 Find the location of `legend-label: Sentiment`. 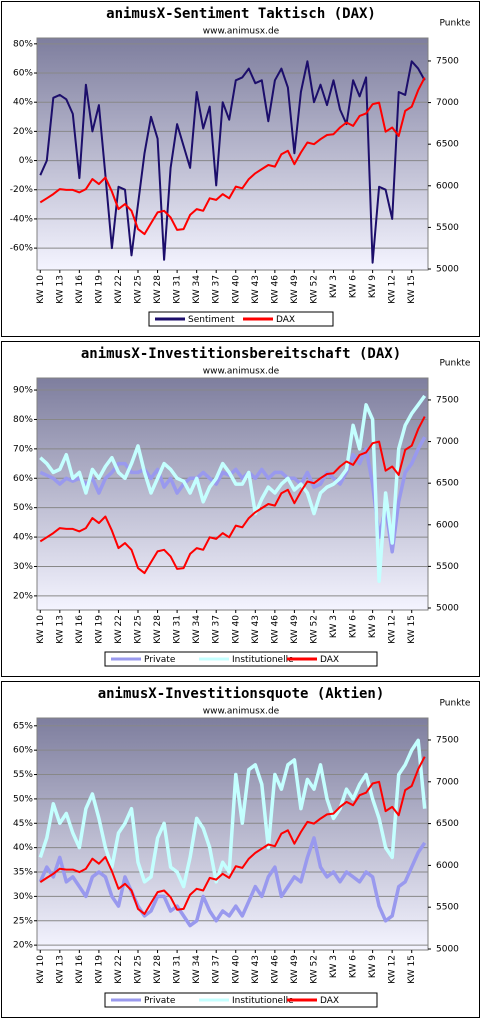

legend-label: Sentiment is located at coordinates (211, 320).